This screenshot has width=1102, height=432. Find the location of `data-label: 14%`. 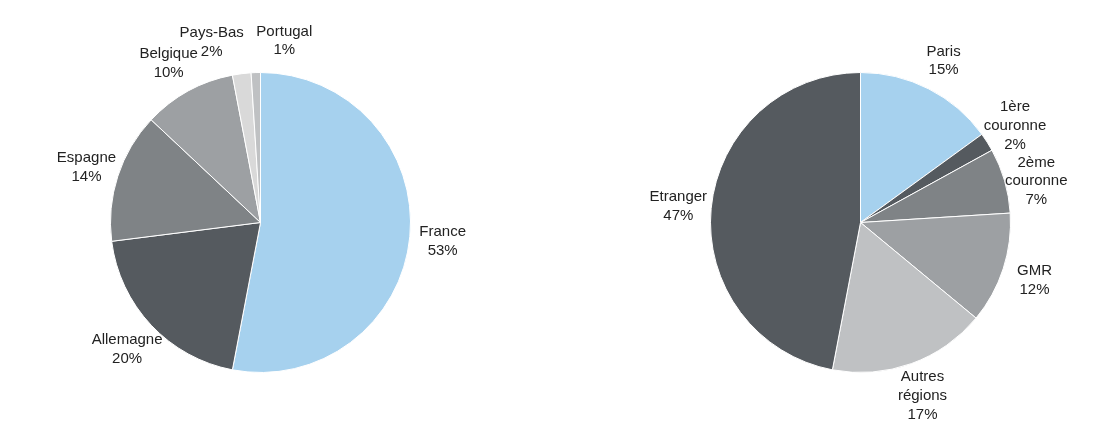

data-label: 14% is located at coordinates (86, 175).